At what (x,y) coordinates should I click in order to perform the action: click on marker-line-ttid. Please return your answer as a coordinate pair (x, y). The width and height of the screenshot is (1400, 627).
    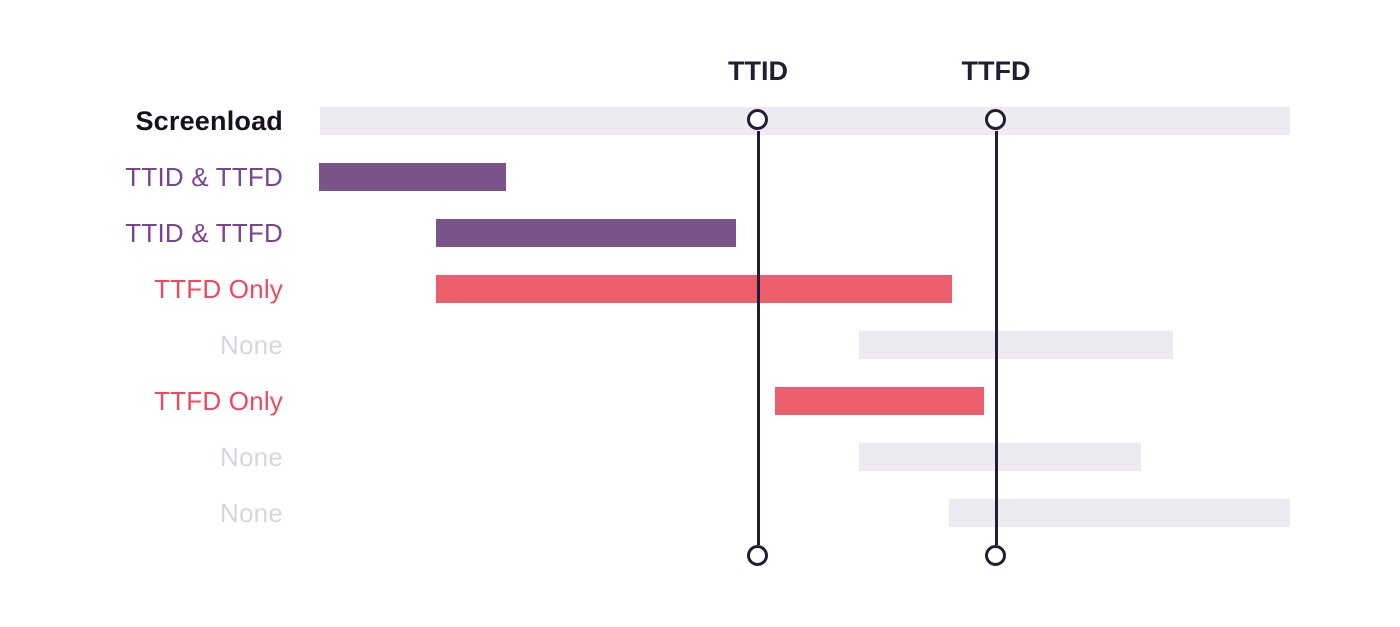
    Looking at the image, I should click on (758, 338).